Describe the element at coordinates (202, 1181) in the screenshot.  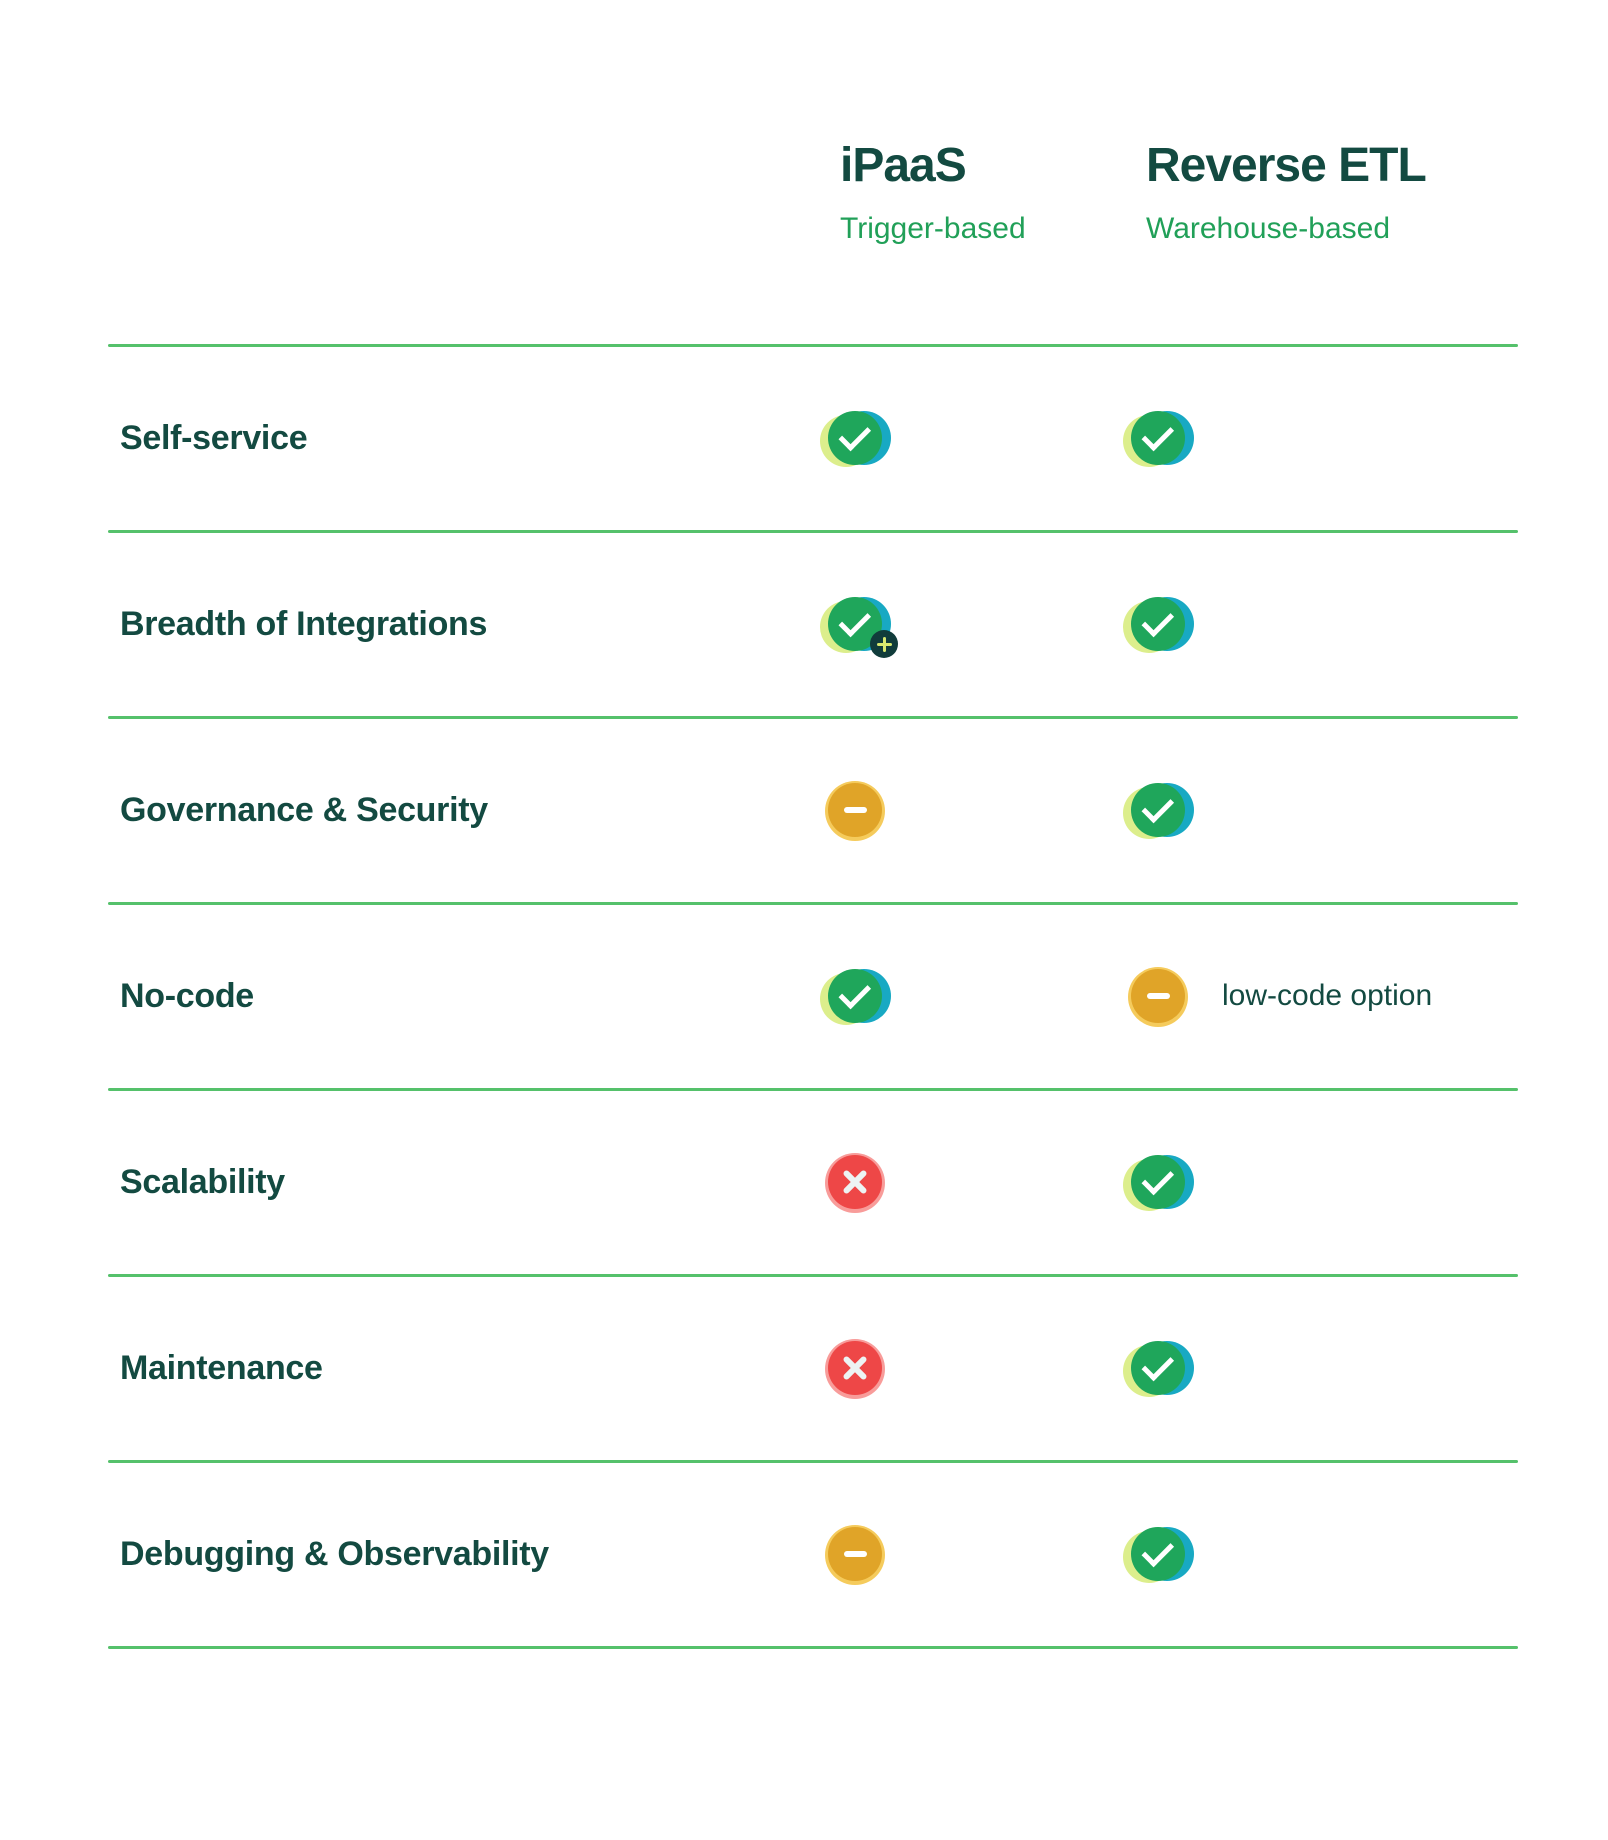
I see `row-label: Scalability` at that location.